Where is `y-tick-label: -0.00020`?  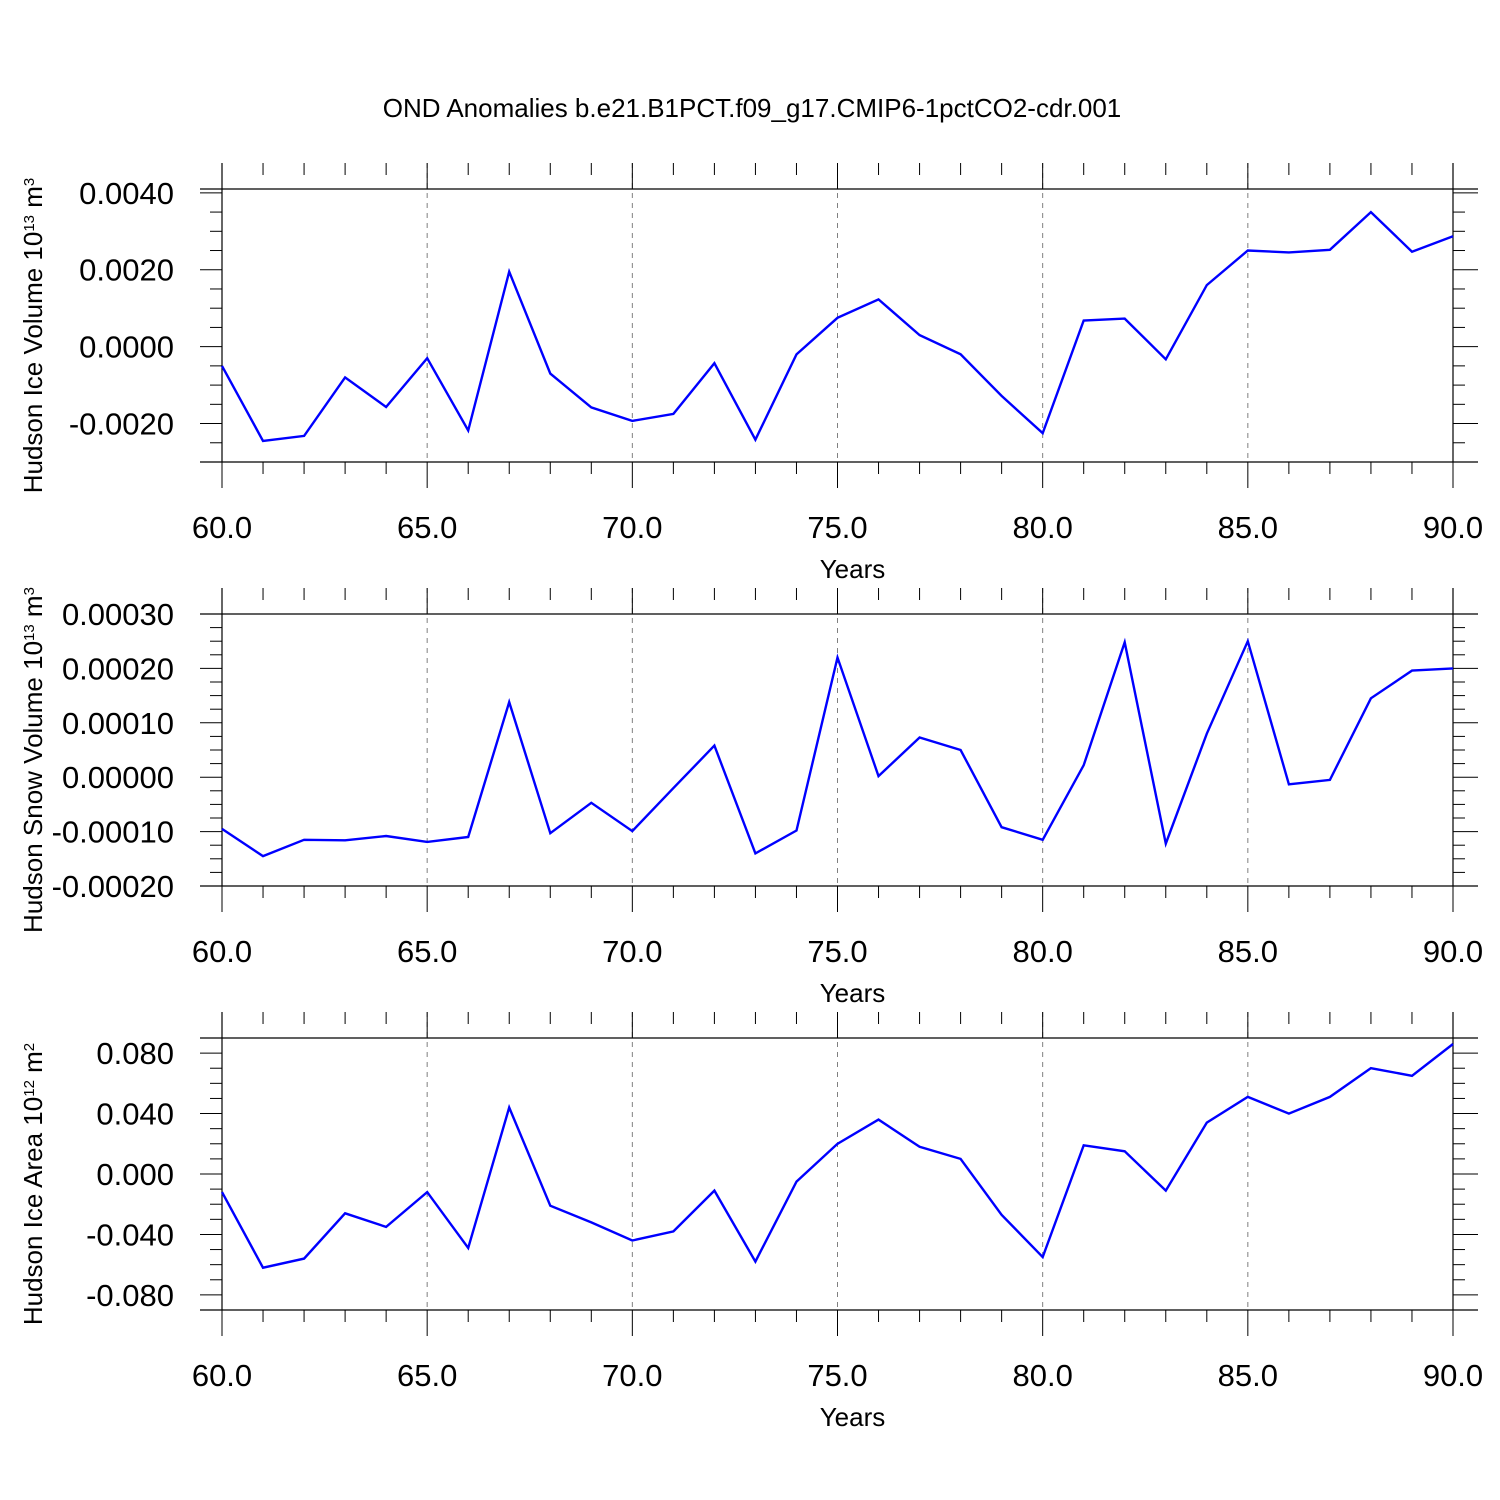 y-tick-label: -0.00020 is located at coordinates (113, 886).